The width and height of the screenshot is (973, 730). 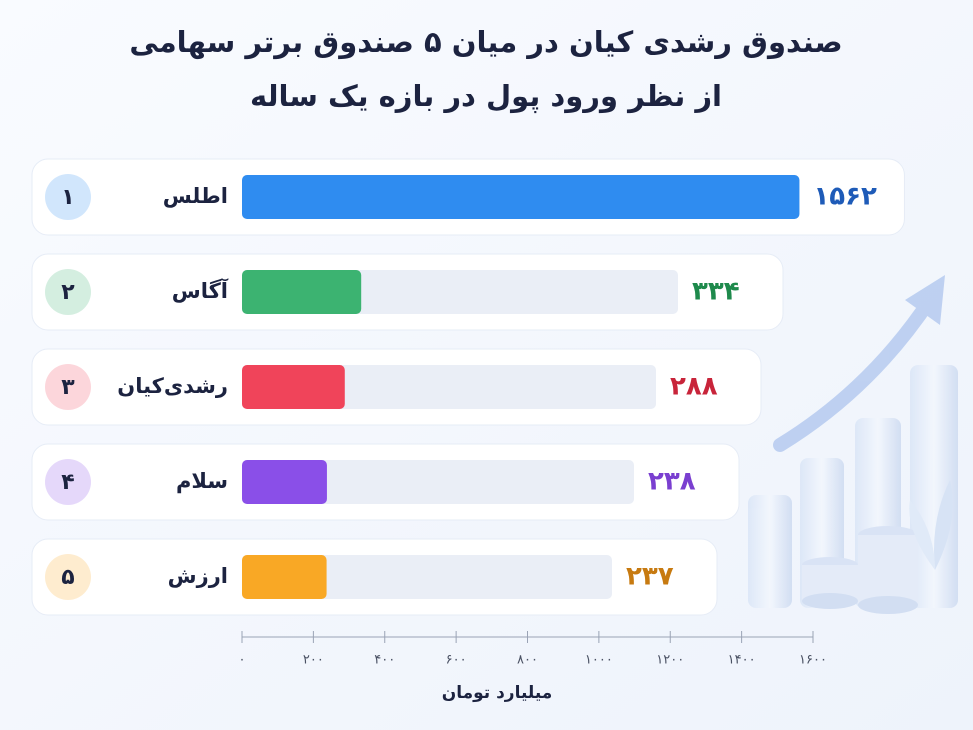 What do you see at coordinates (456, 660) in the screenshot?
I see `x-tick-label: ۶۰۰` at bounding box center [456, 660].